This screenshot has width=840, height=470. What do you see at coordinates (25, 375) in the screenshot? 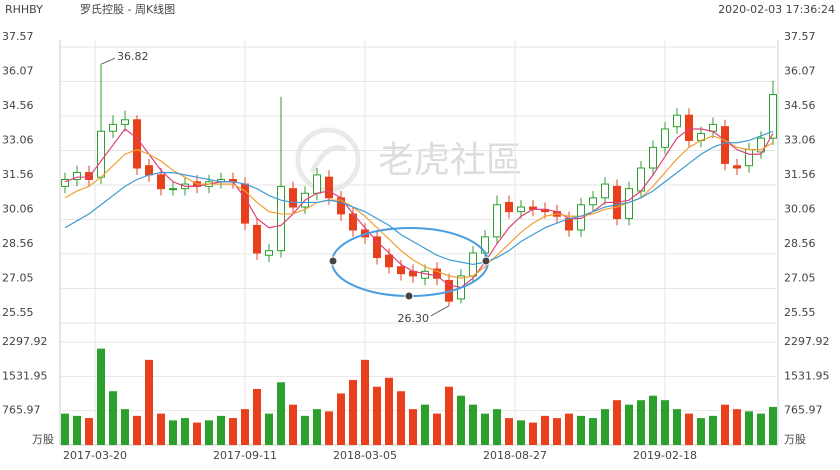
I see `volume-tick-label: 1531.95` at bounding box center [25, 375].